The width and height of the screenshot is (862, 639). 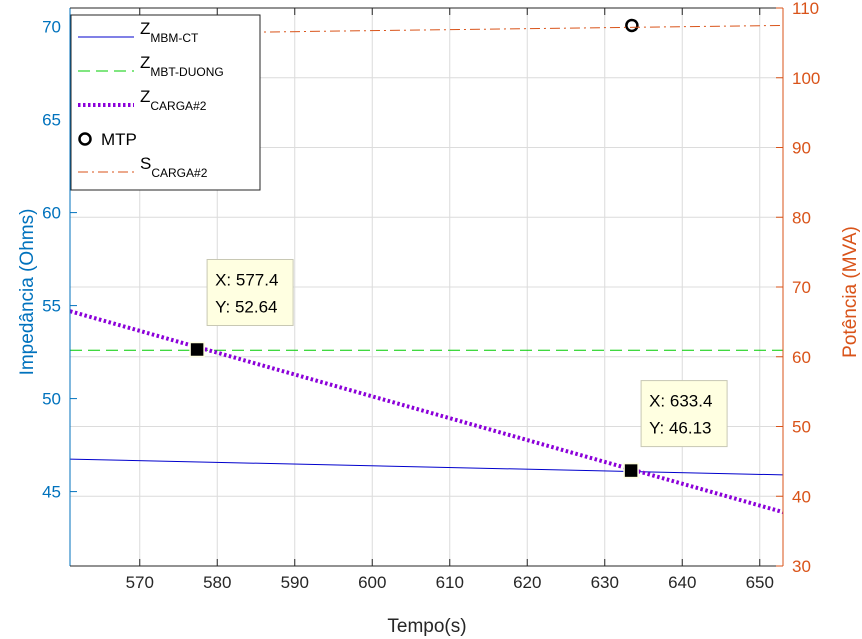 I want to click on datatip-y-text: Y: 46.13, so click(x=680, y=428).